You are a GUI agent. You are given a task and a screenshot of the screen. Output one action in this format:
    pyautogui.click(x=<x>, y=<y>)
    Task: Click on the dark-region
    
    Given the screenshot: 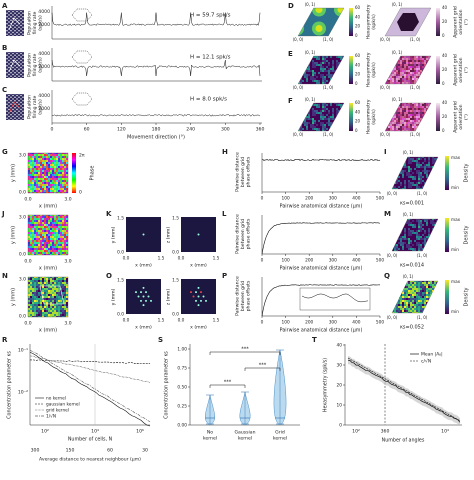 What is the action you would take?
    pyautogui.click(x=408, y=22)
    